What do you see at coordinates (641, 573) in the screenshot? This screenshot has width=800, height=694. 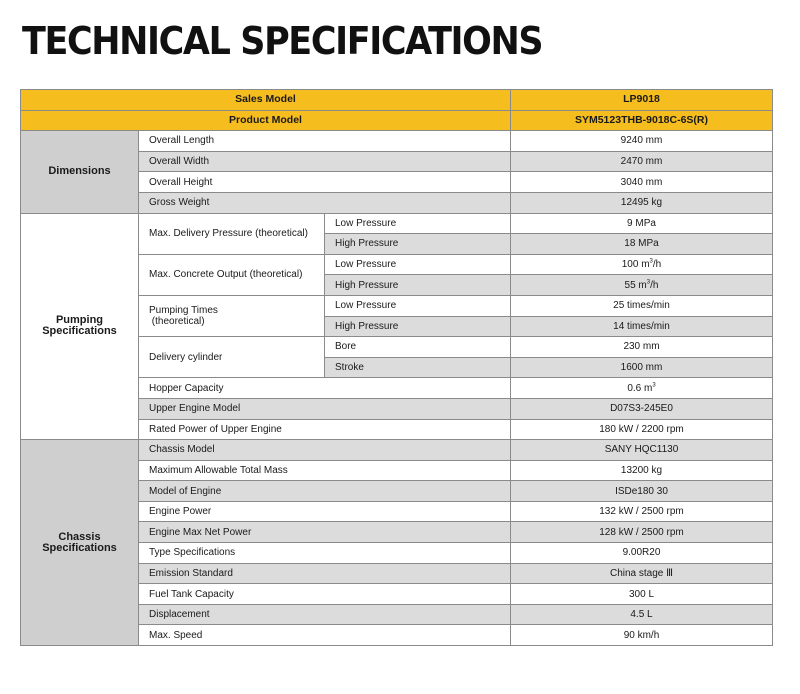 I see `spec-value: China stage Ⅲ` at bounding box center [641, 573].